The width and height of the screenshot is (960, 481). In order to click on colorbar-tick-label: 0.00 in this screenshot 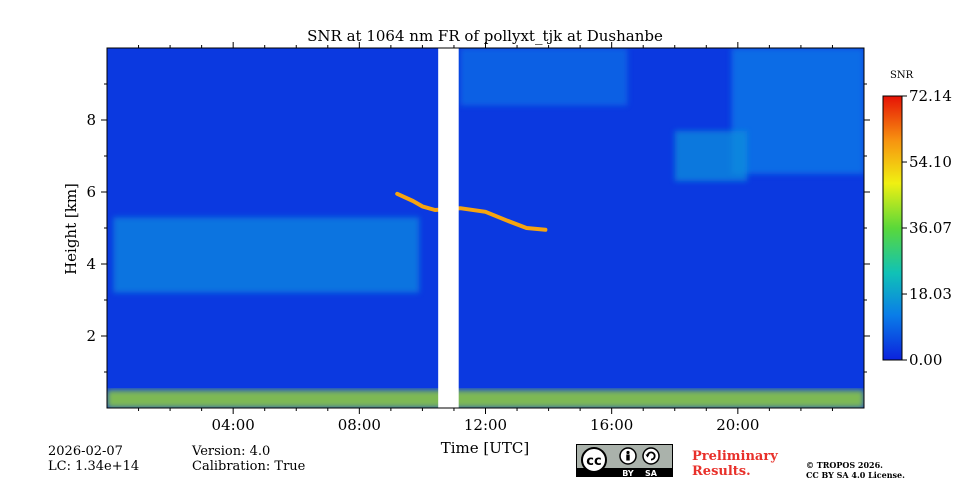, I will do `click(925, 360)`.